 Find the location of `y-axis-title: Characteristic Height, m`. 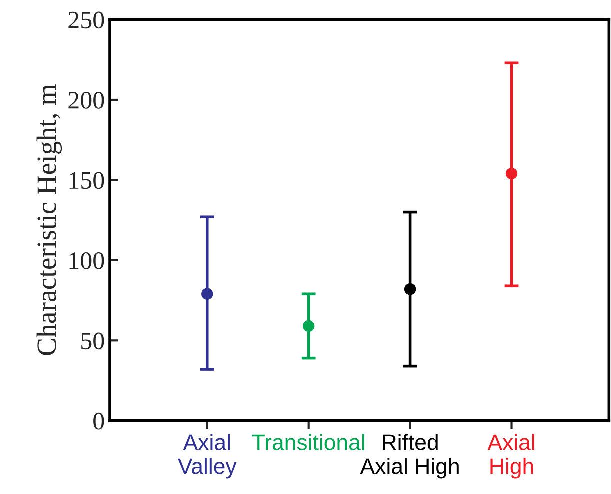

y-axis-title: Characteristic Height, m is located at coordinates (49, 220).